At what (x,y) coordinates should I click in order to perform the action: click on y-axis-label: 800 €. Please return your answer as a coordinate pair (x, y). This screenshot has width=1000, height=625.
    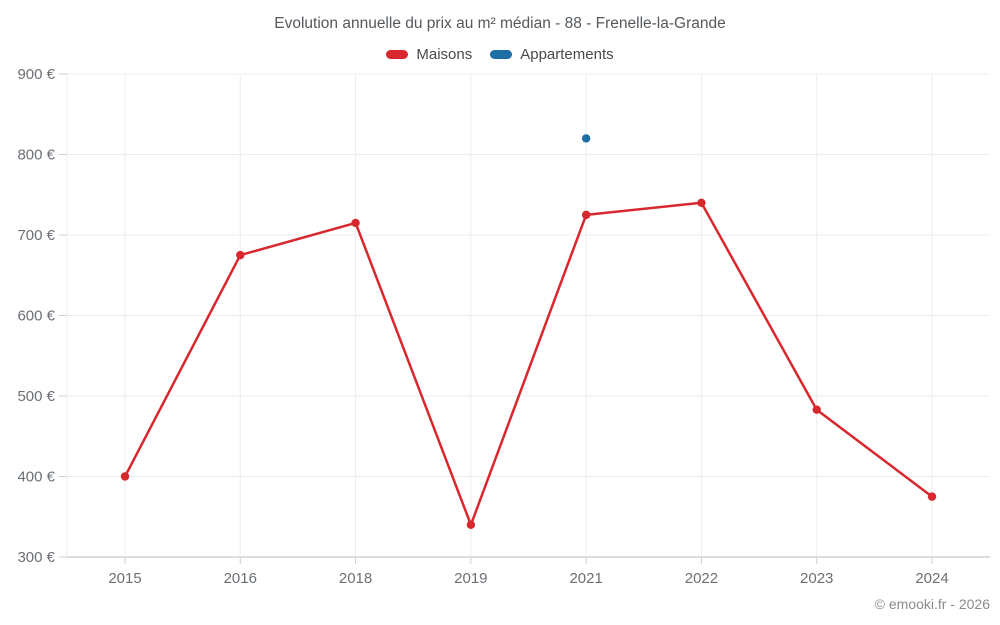
    Looking at the image, I should click on (36, 155).